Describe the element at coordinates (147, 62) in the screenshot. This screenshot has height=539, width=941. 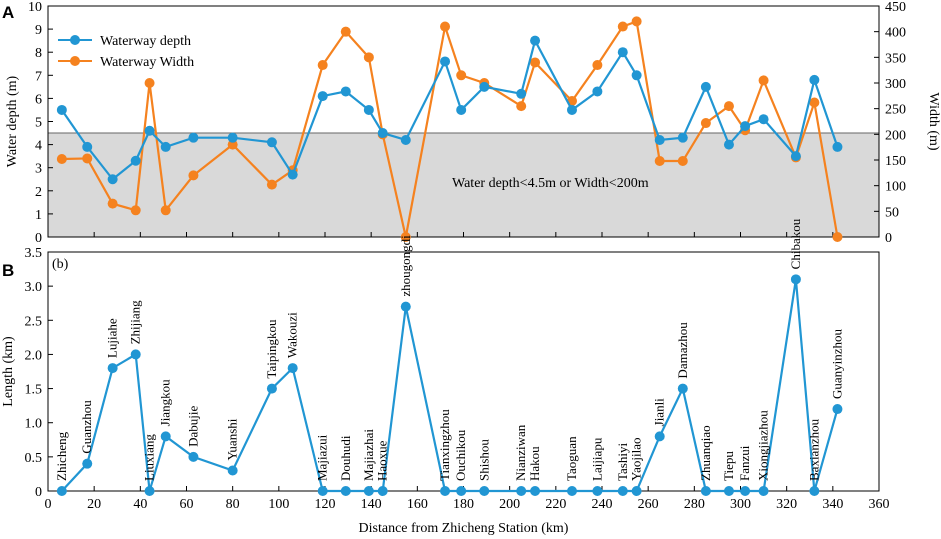
I see `legend-width-label: Waterway Width` at that location.